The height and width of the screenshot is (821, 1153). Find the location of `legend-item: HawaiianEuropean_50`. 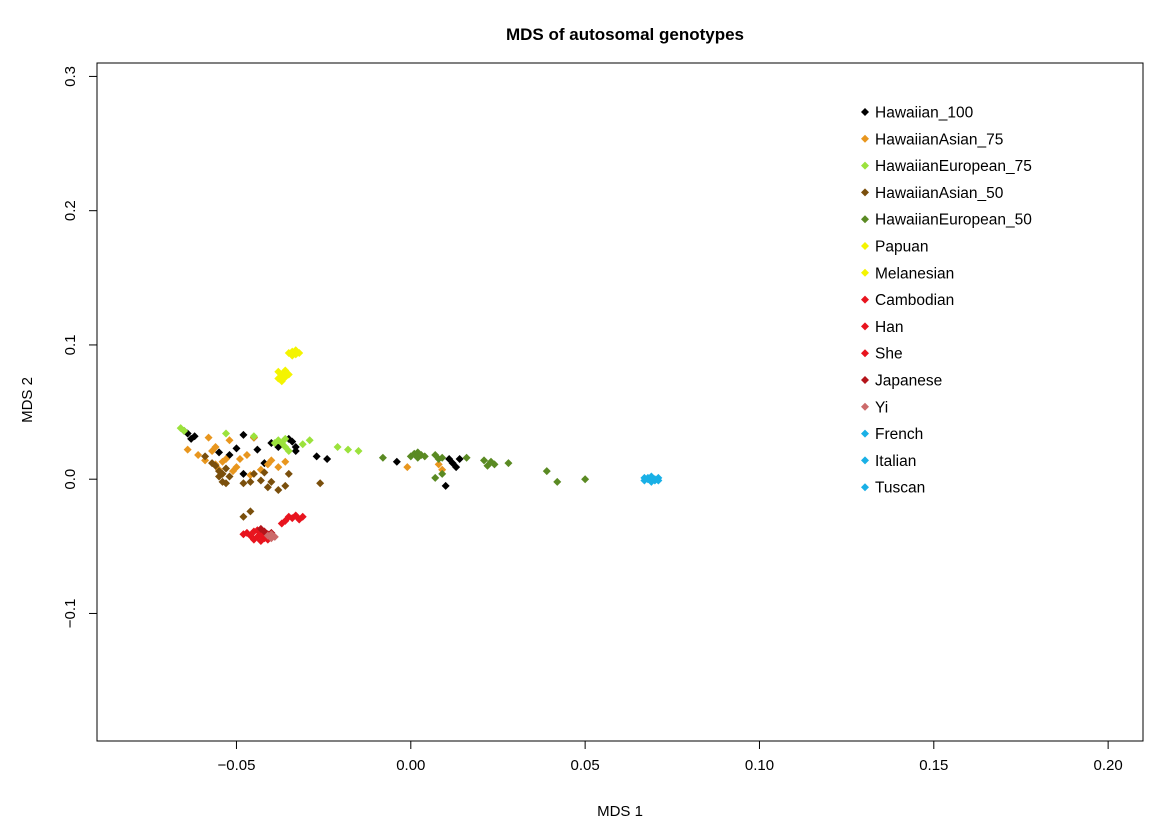

legend-item: HawaiianEuropean_50 is located at coordinates (946, 220).